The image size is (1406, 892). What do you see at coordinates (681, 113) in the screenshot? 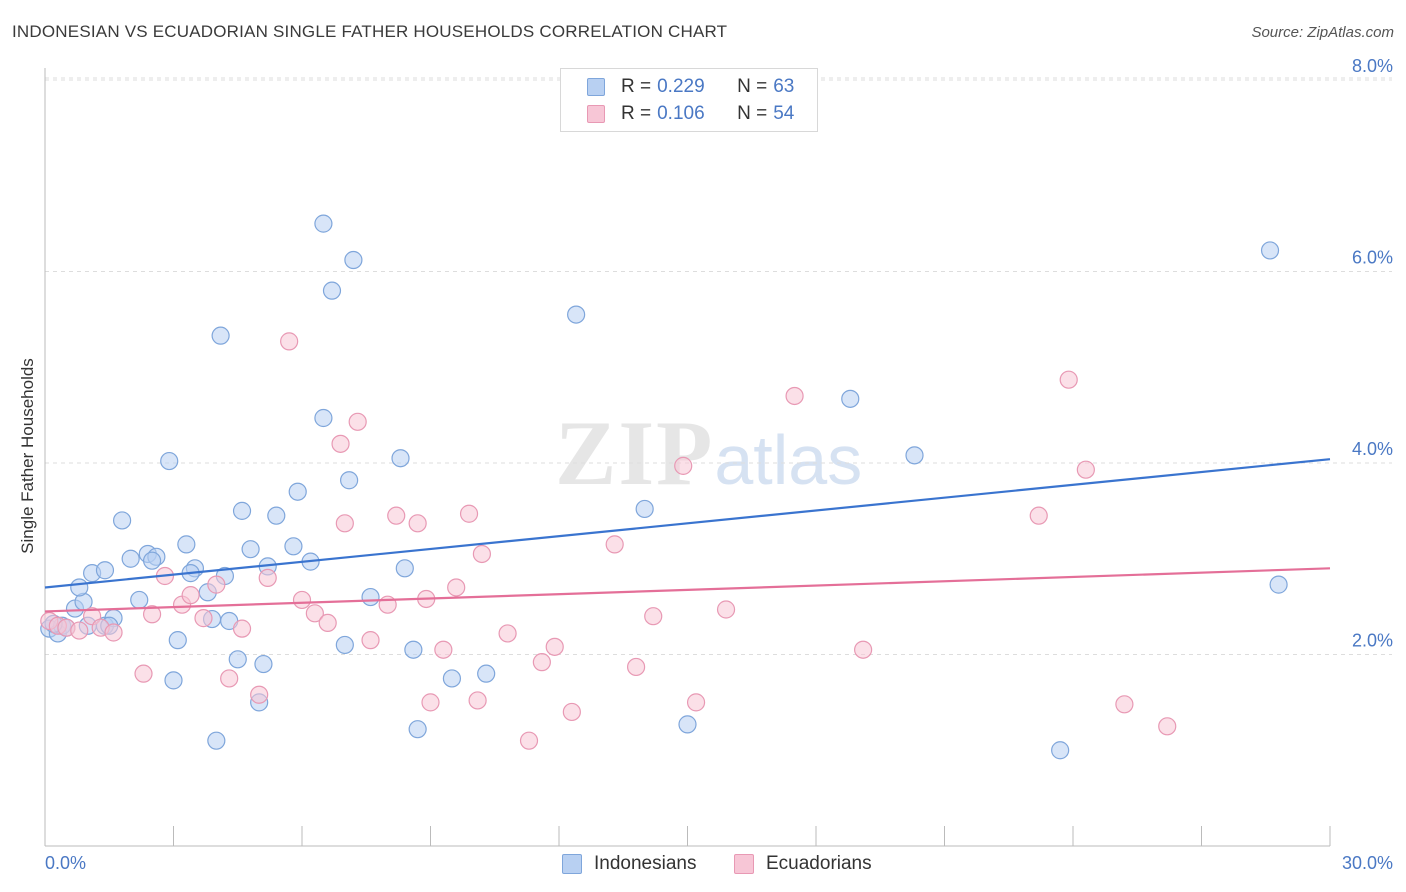
I see `legend-r-value: 0.106` at bounding box center [681, 113].